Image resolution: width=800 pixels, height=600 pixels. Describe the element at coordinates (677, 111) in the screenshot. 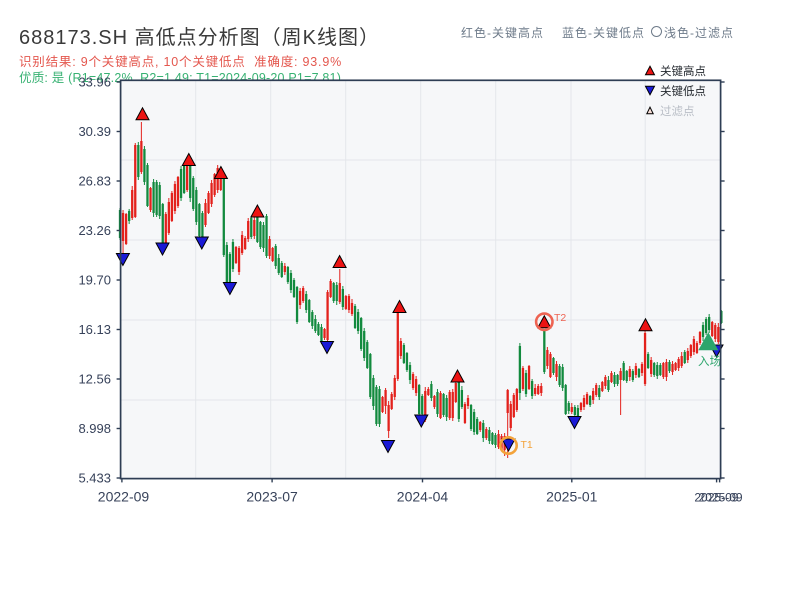

I see `svg-text: 过滤点` at that location.